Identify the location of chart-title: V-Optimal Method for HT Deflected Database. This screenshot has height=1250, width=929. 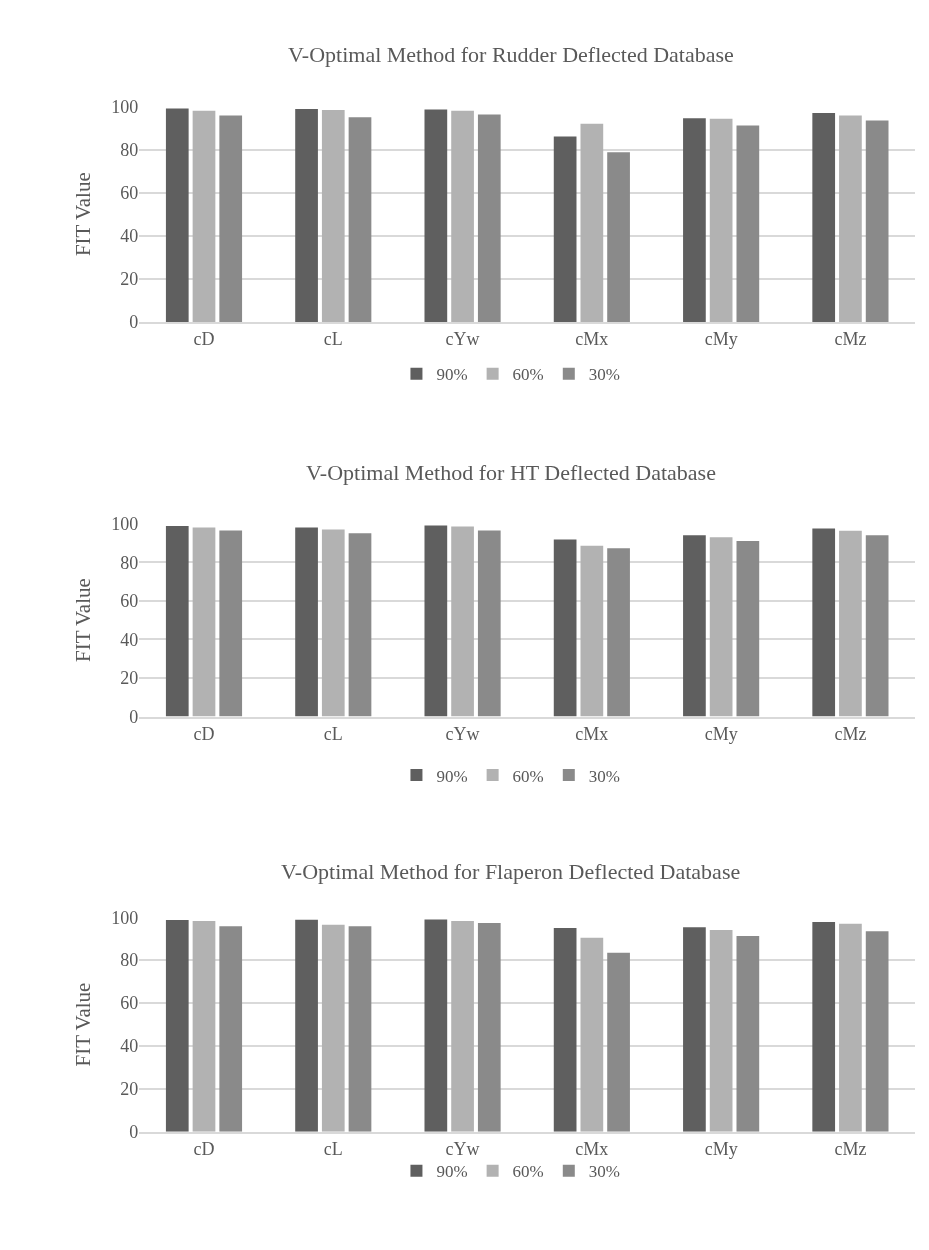
(511, 472).